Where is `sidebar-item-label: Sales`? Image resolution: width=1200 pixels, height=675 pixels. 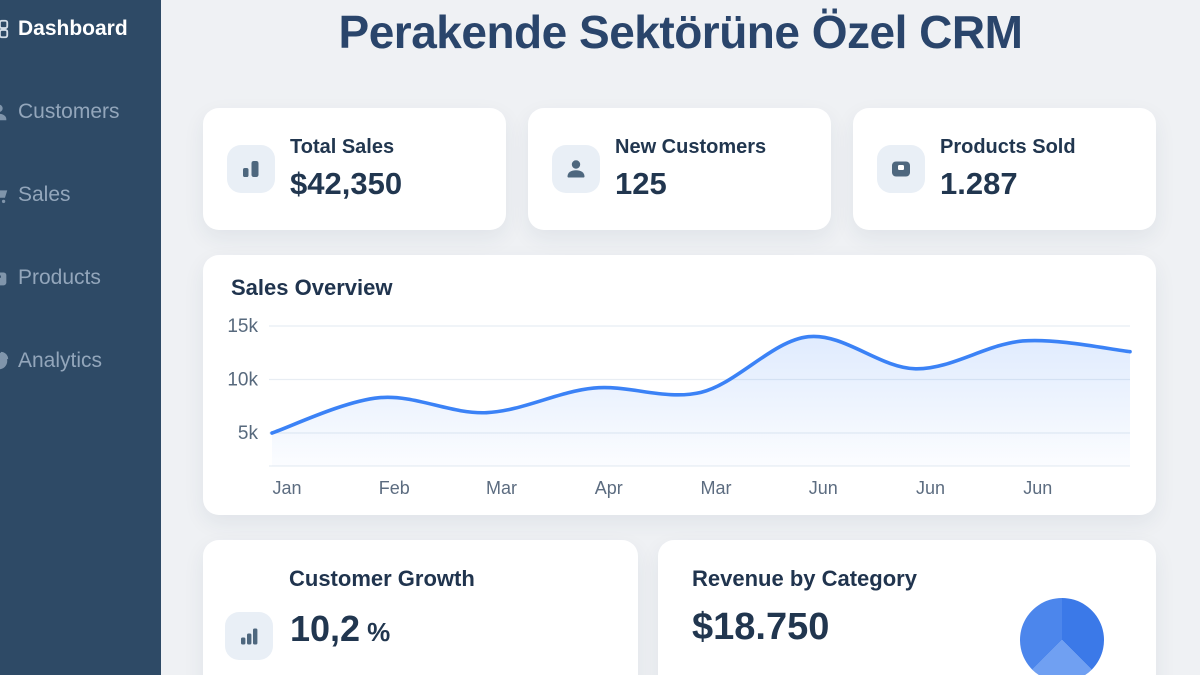
sidebar-item-label: Sales is located at coordinates (44, 194).